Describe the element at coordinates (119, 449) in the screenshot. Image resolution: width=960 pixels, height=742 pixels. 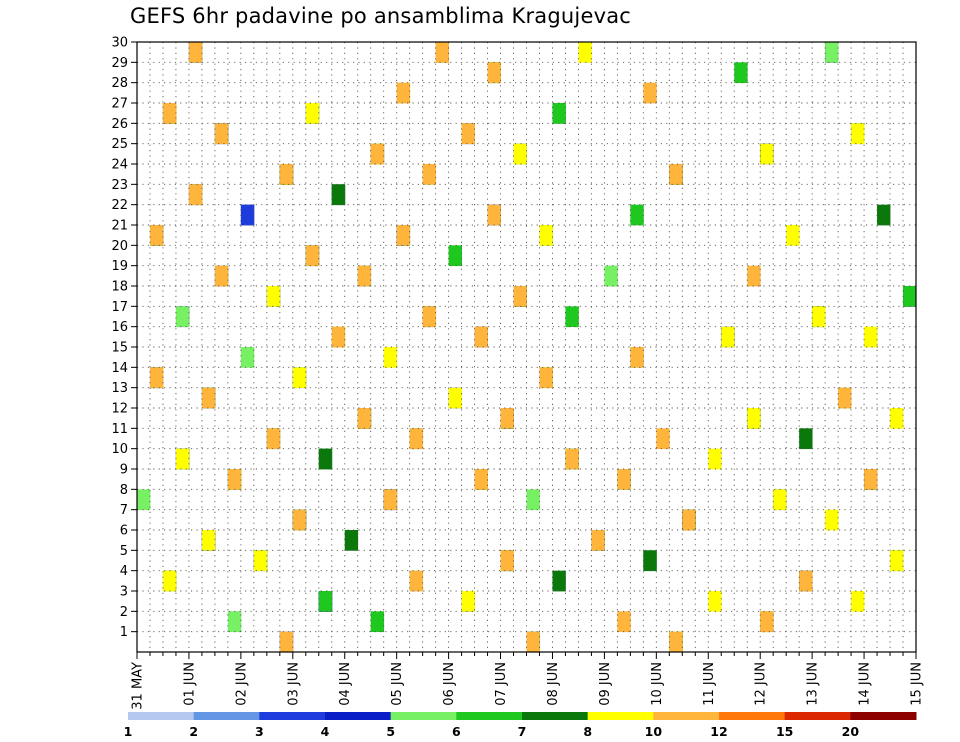
I see `y-tick-label: 10` at that location.